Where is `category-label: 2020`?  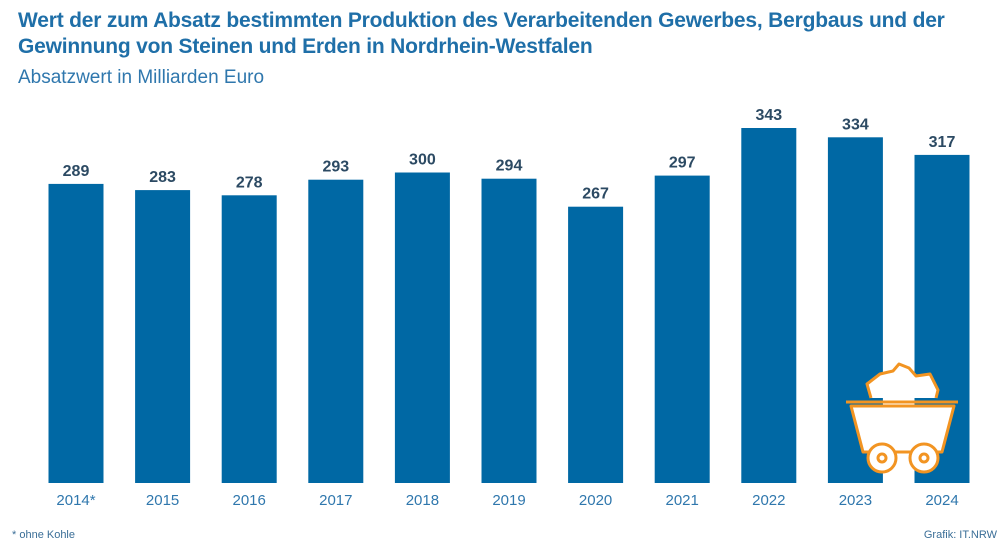
category-label: 2020 is located at coordinates (595, 500).